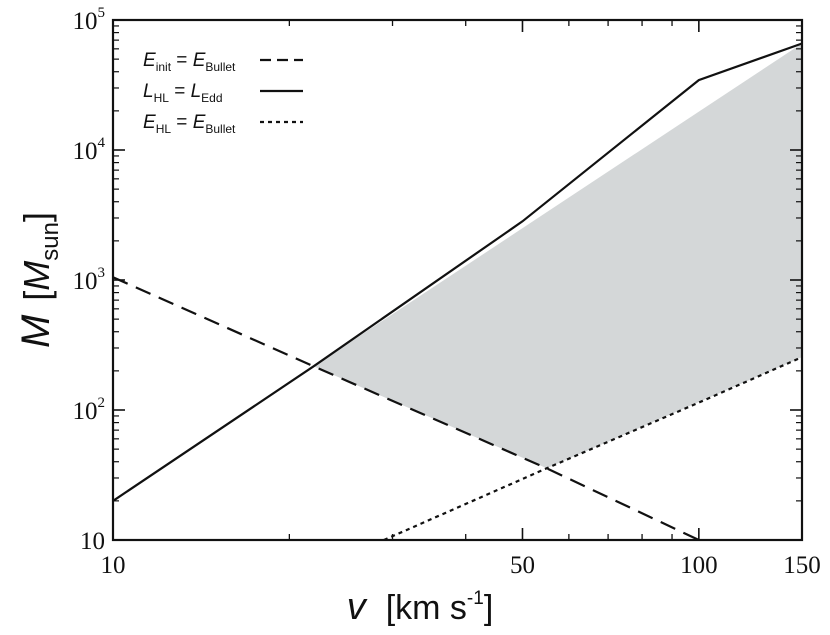 The width and height of the screenshot is (830, 635). I want to click on y-tick-label: 10⁵, so click(89, 20).